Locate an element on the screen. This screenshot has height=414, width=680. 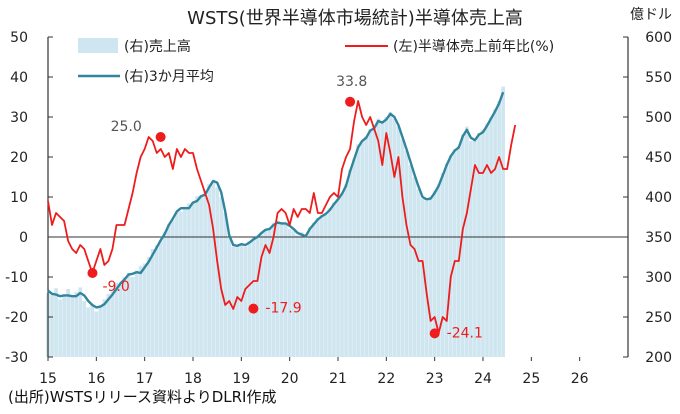
right-tick-label: 600 is located at coordinates (658, 38).